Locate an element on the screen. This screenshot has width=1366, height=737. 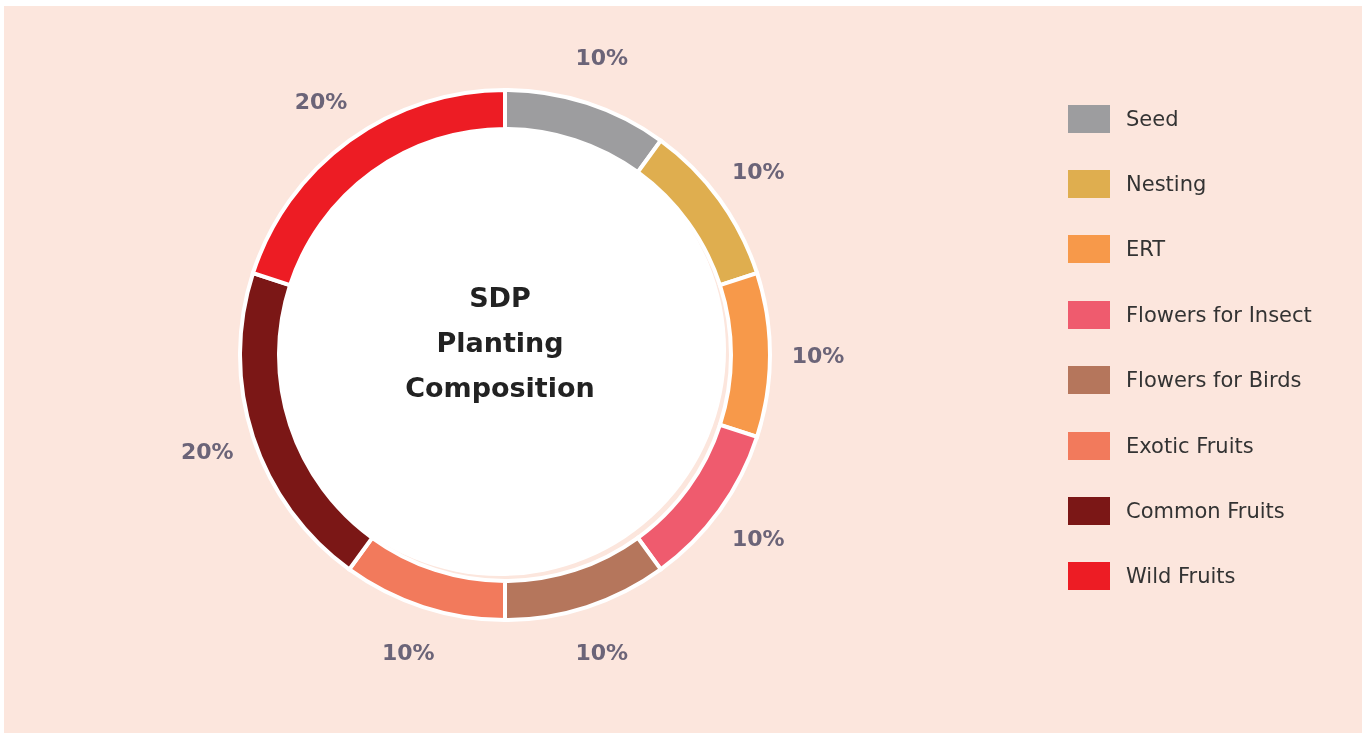
legend-label: Common Fruits is located at coordinates (1205, 511).